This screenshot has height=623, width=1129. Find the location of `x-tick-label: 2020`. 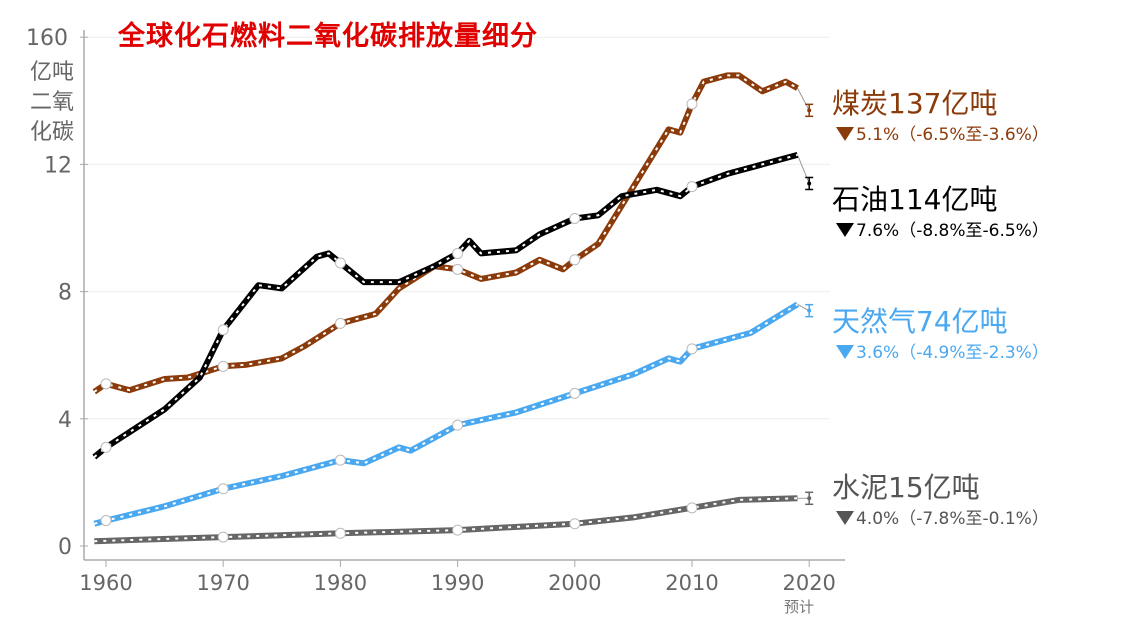

x-tick-label: 2020 is located at coordinates (808, 583).